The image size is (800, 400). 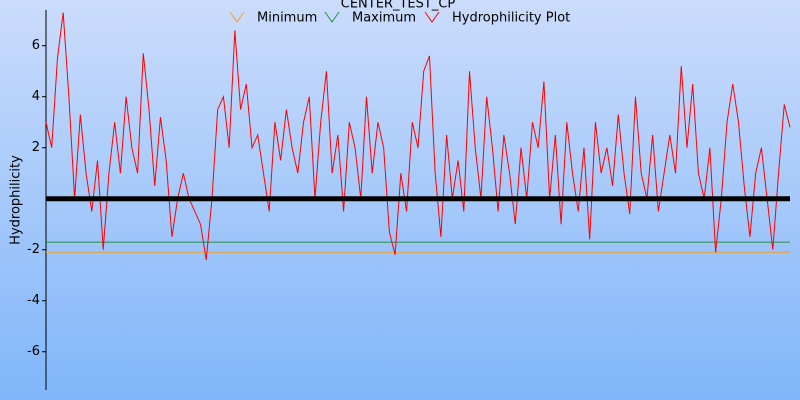 I want to click on y-tick-label: 4, so click(x=36, y=96).